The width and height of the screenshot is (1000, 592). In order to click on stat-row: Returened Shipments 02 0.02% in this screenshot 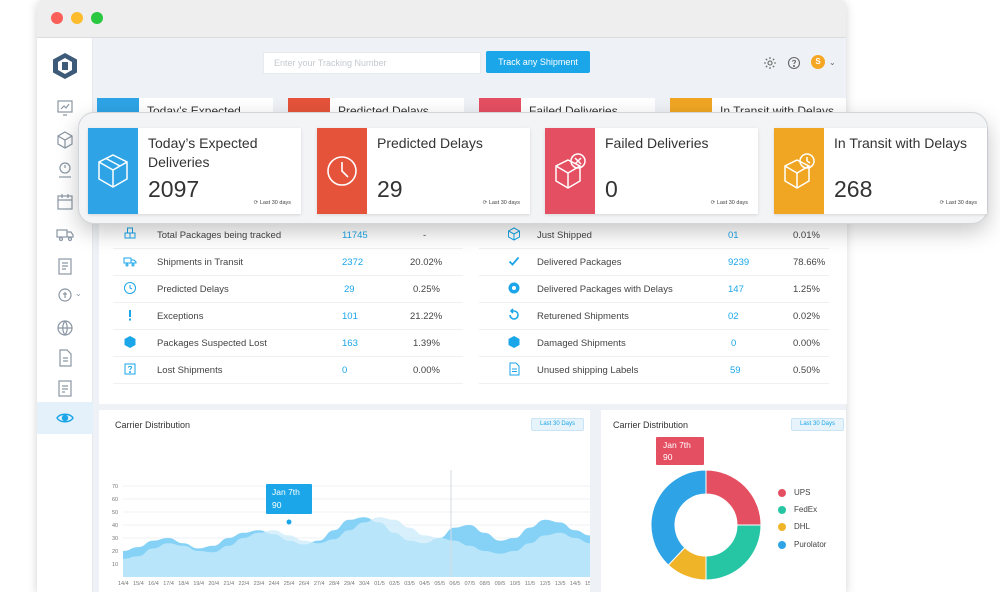, I will do `click(654, 316)`.